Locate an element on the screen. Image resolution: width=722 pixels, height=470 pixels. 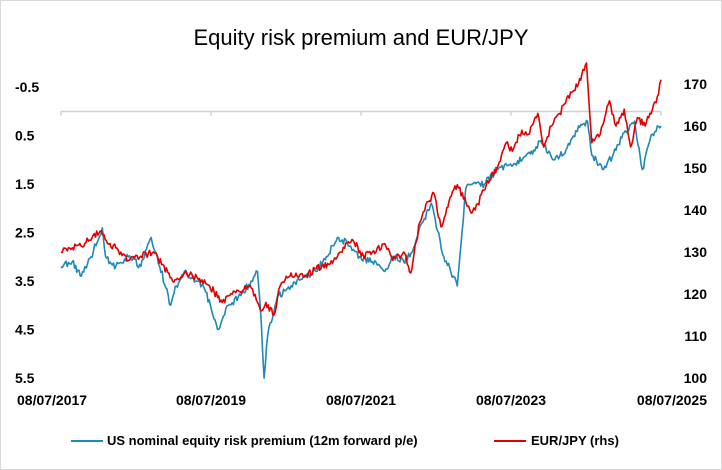
x-tick-label: 08/07/2025 is located at coordinates (672, 400).